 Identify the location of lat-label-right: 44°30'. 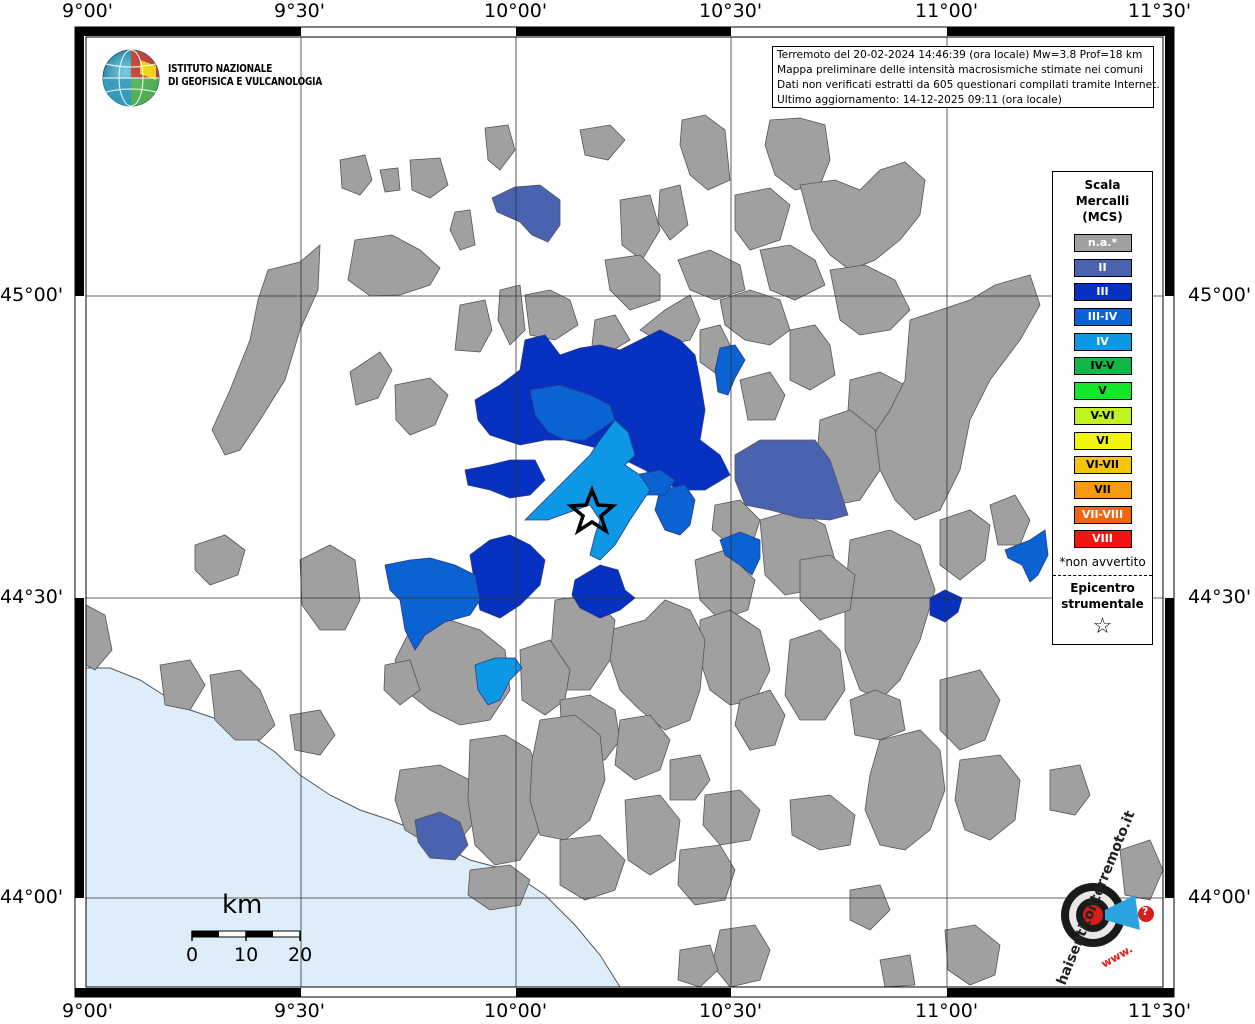
(1220, 597).